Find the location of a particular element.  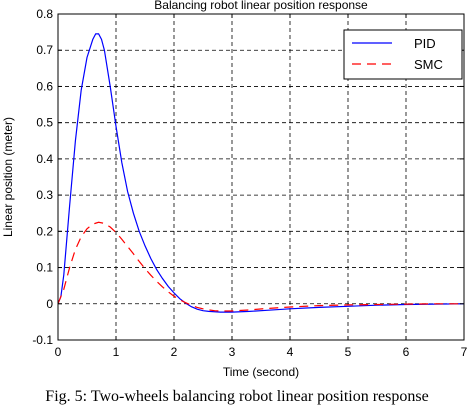

y-tick-label: 0.6 is located at coordinates (44, 86).